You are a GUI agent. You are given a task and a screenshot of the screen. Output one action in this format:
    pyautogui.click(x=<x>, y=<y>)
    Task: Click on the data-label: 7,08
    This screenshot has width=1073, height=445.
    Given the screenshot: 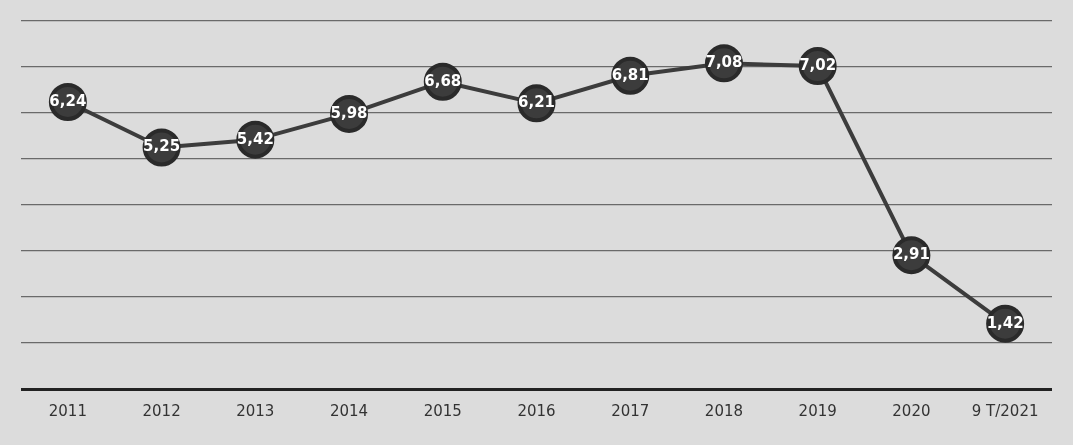 What is the action you would take?
    pyautogui.click(x=724, y=62)
    